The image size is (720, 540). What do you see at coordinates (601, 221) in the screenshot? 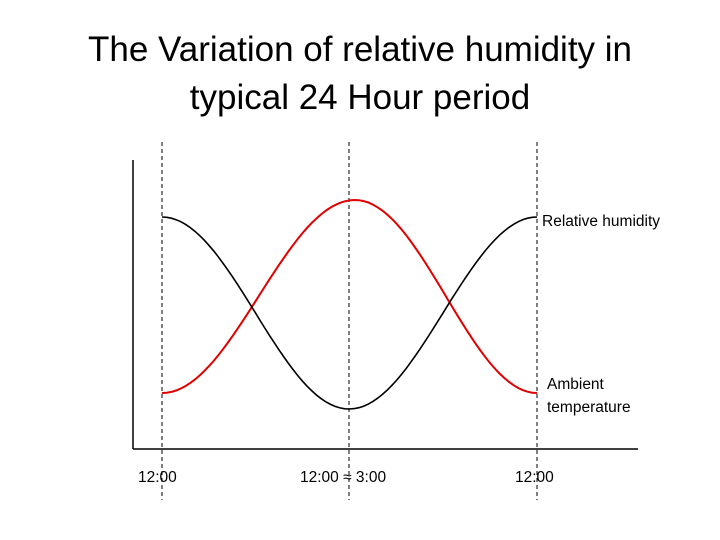
I see `series-label-relative-humidity: Relative humidity` at bounding box center [601, 221].